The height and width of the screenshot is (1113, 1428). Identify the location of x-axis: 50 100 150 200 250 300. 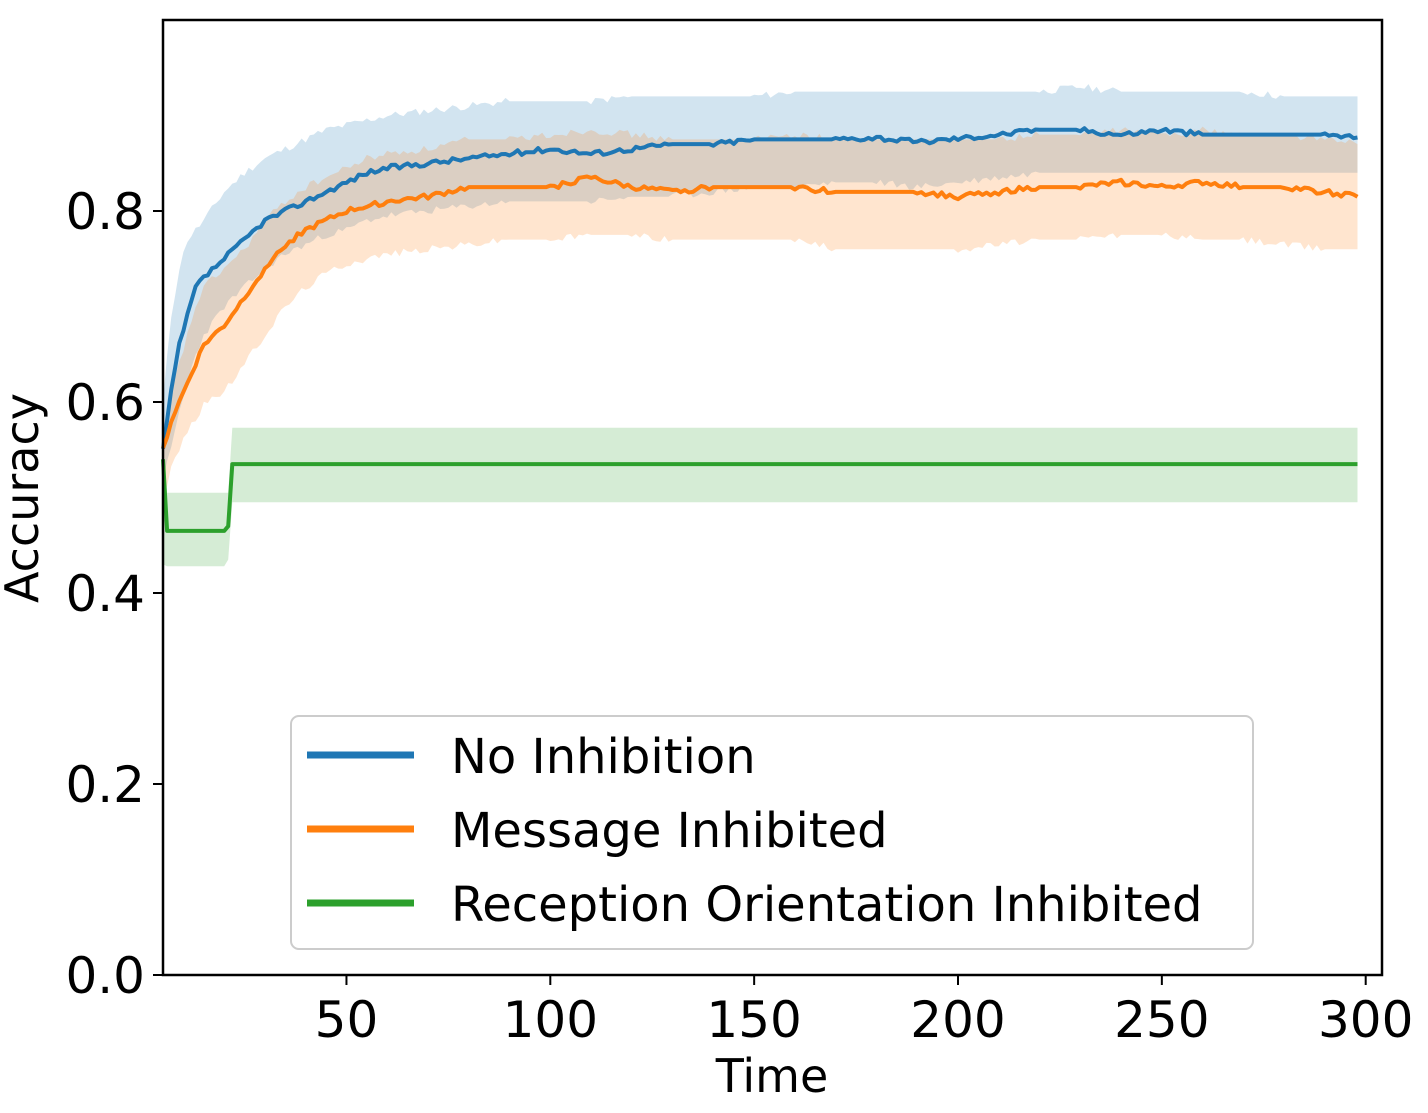
(864, 1012).